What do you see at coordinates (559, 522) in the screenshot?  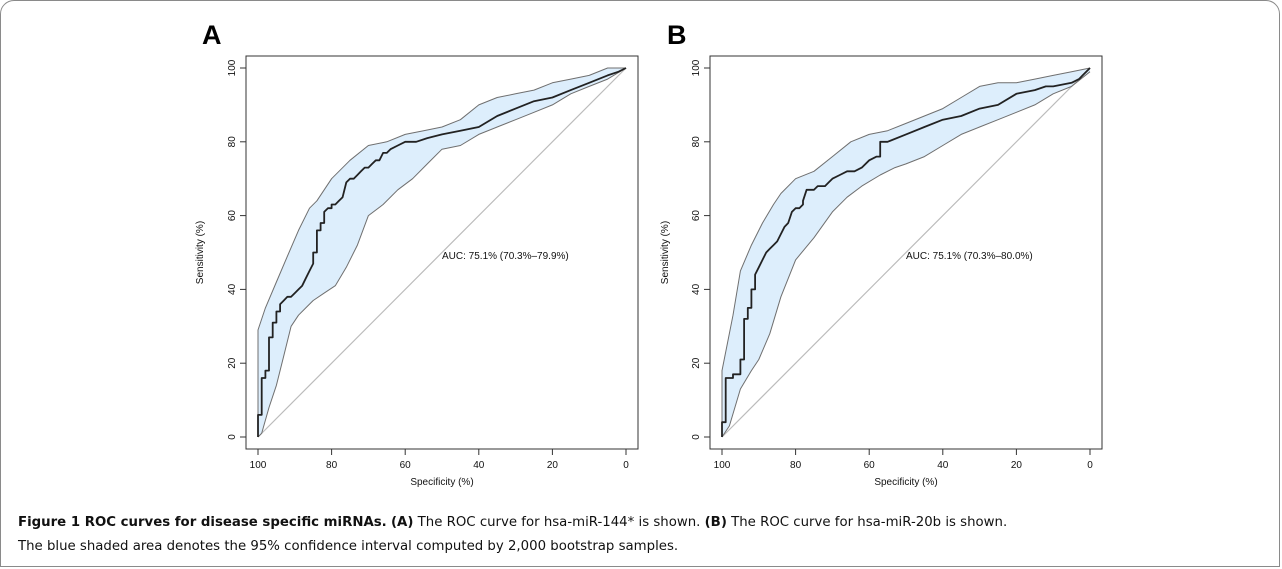 I see `caption-text-a: The ROC curve for hsa-miR-144* is shown.` at bounding box center [559, 522].